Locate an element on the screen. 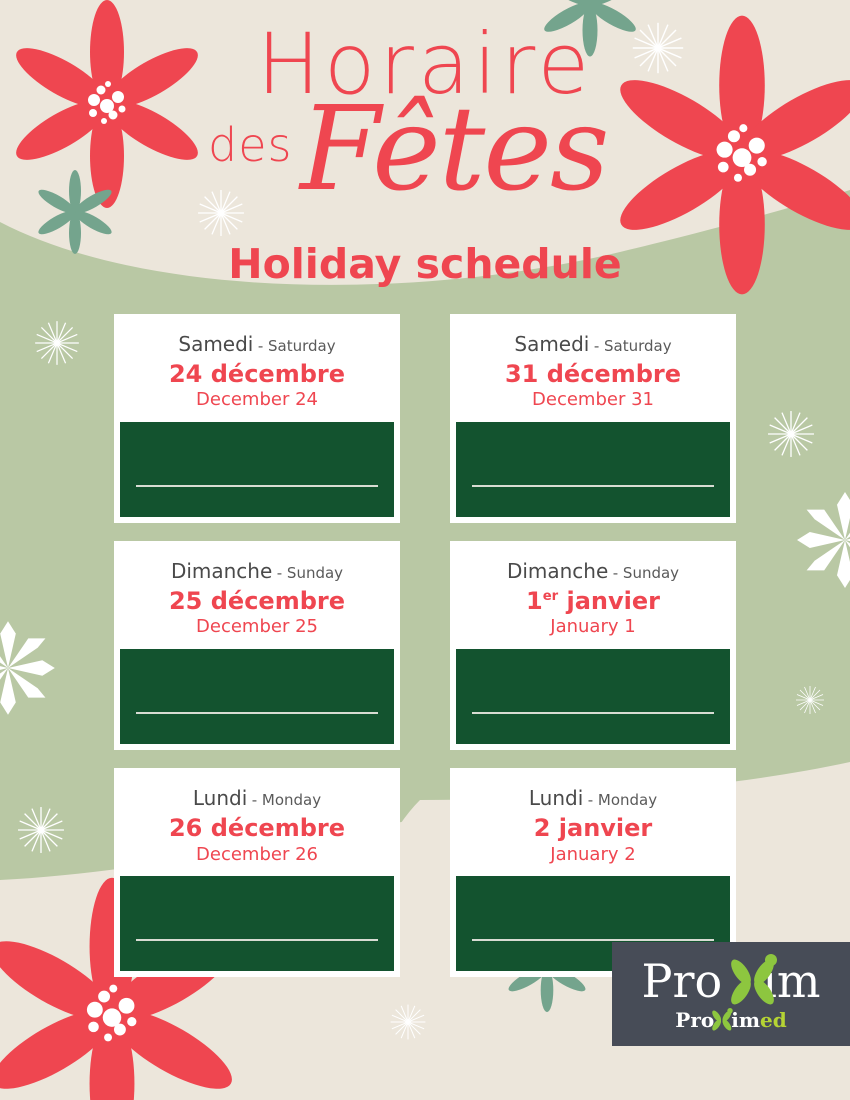  white-starburst-bottom-center is located at coordinates (408, 1022).